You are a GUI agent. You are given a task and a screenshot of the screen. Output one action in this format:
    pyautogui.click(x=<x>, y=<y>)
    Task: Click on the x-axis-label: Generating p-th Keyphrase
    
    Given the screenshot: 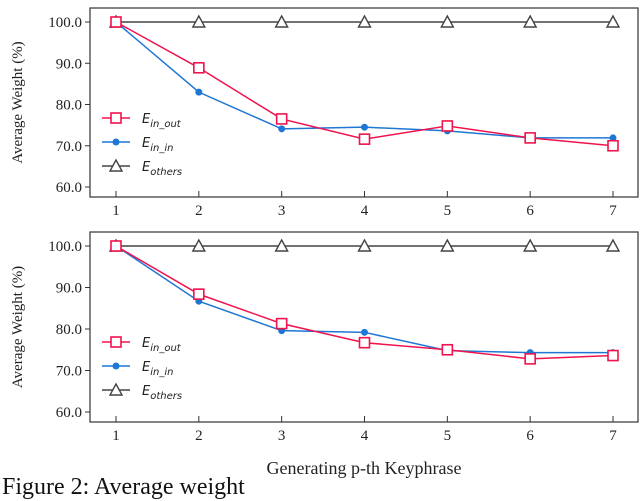 What is the action you would take?
    pyautogui.click(x=364, y=468)
    